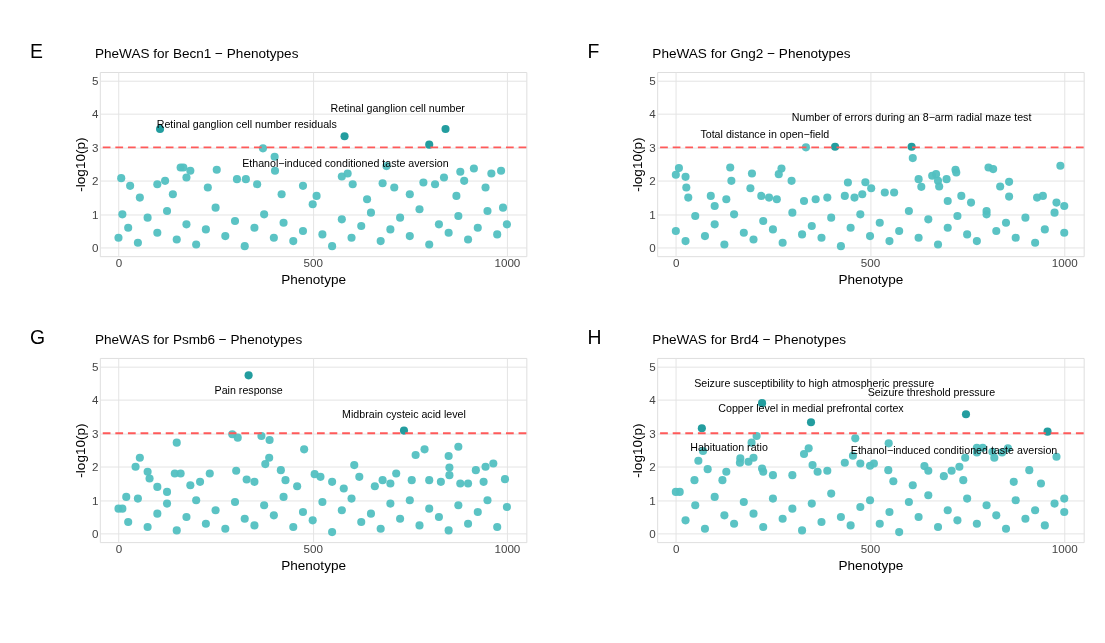 This screenshot has width=1105, height=643. Describe the element at coordinates (38, 337) in the screenshot. I see `text: G` at that location.